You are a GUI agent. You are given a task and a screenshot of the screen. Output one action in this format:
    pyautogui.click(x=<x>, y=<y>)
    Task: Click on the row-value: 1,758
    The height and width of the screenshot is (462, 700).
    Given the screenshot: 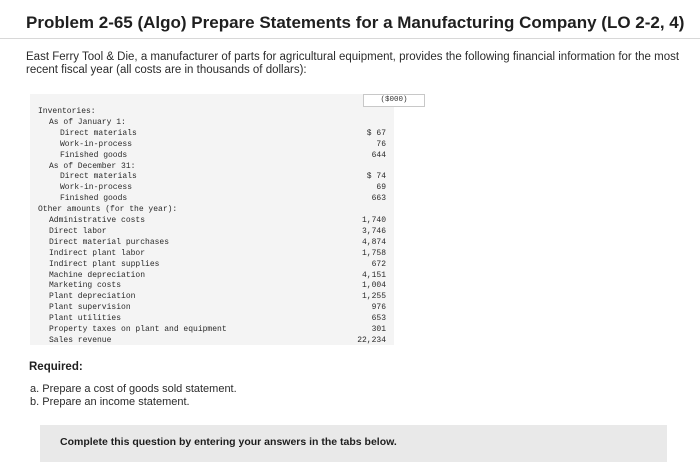 What is the action you would take?
    pyautogui.click(x=373, y=253)
    